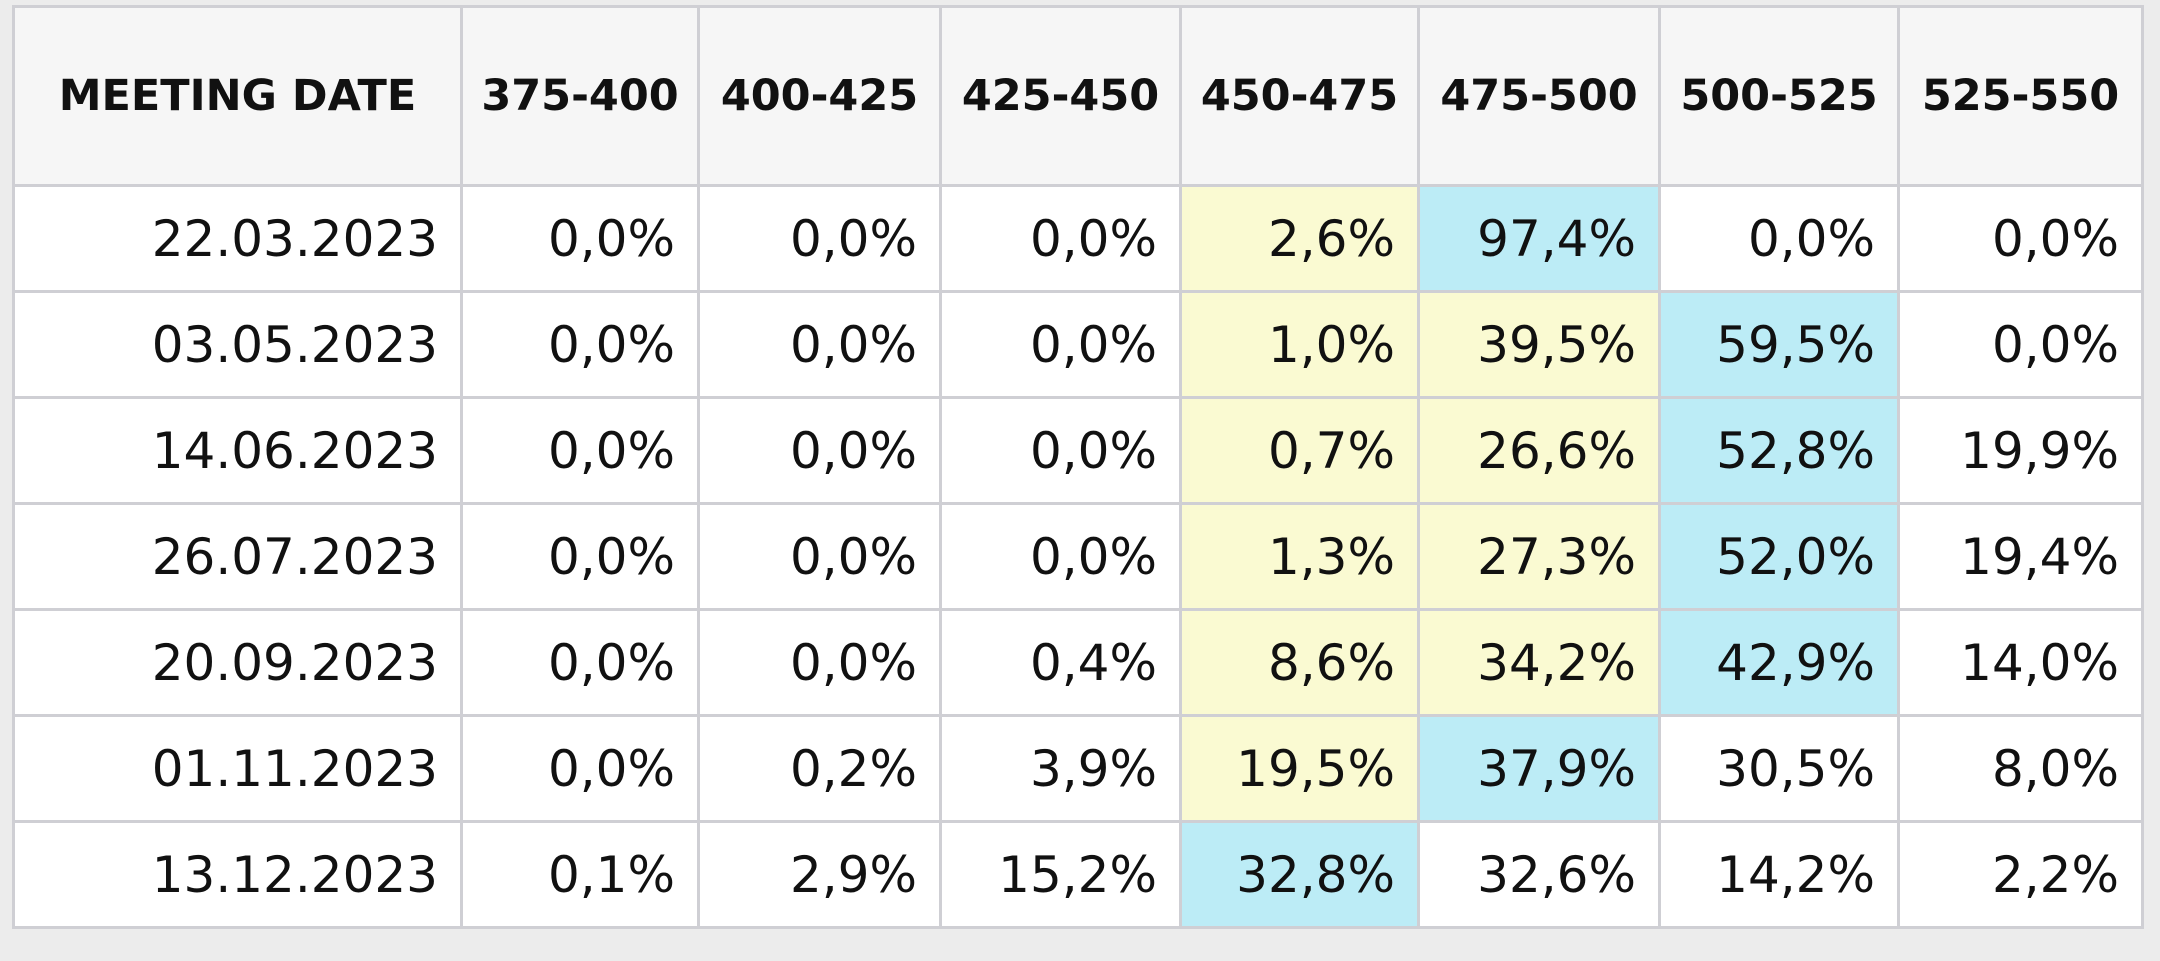  Describe the element at coordinates (1299, 662) in the screenshot. I see `probability-cell: 8,6%` at that location.